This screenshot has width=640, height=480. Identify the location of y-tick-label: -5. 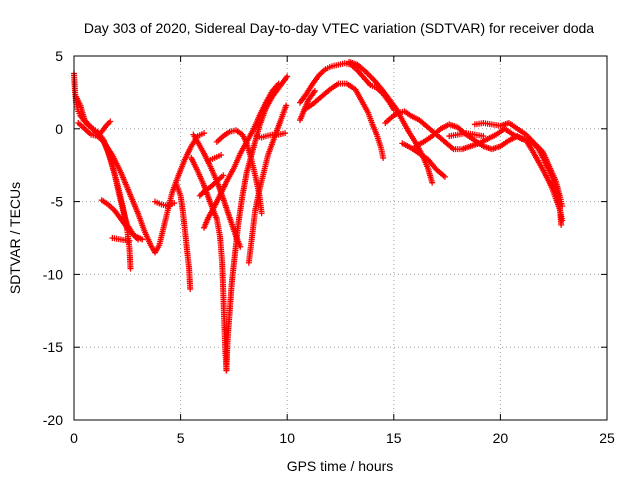
(57, 202).